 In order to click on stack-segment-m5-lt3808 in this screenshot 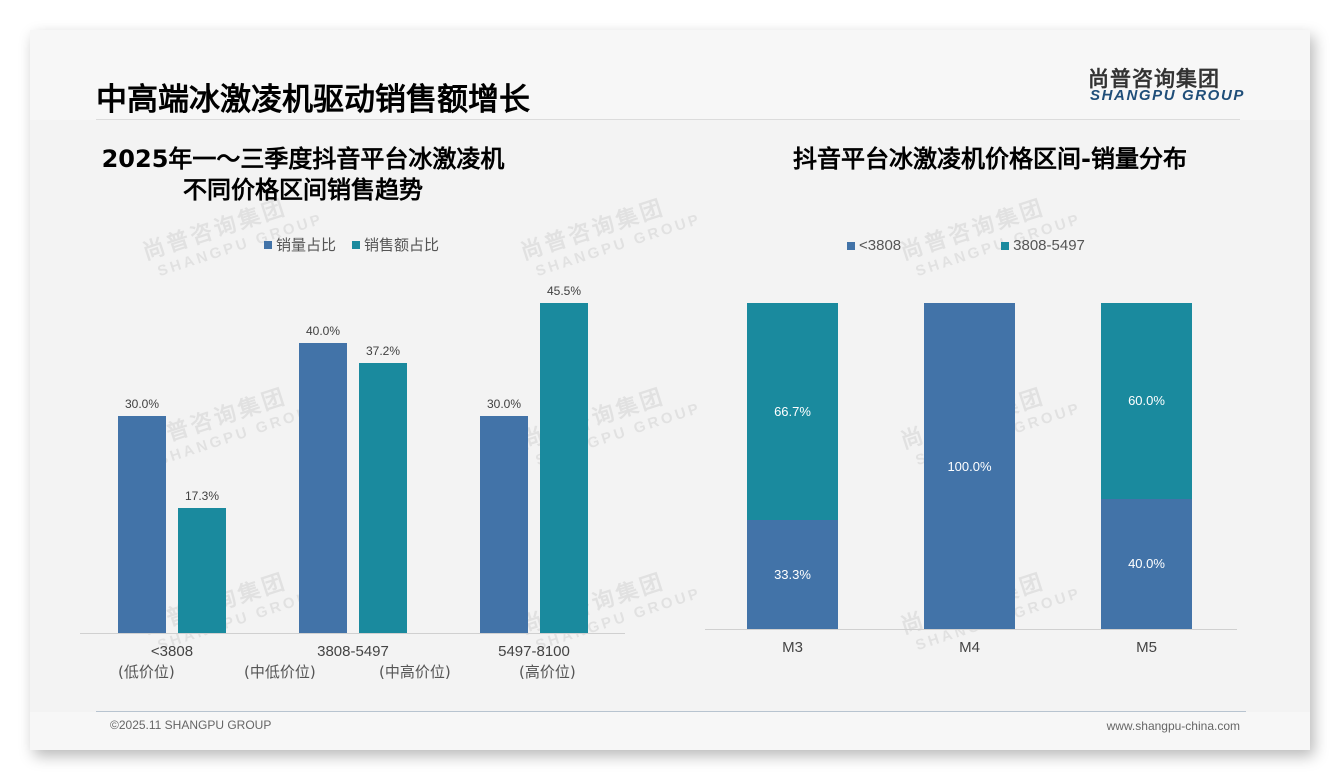, I will do `click(1146, 564)`.